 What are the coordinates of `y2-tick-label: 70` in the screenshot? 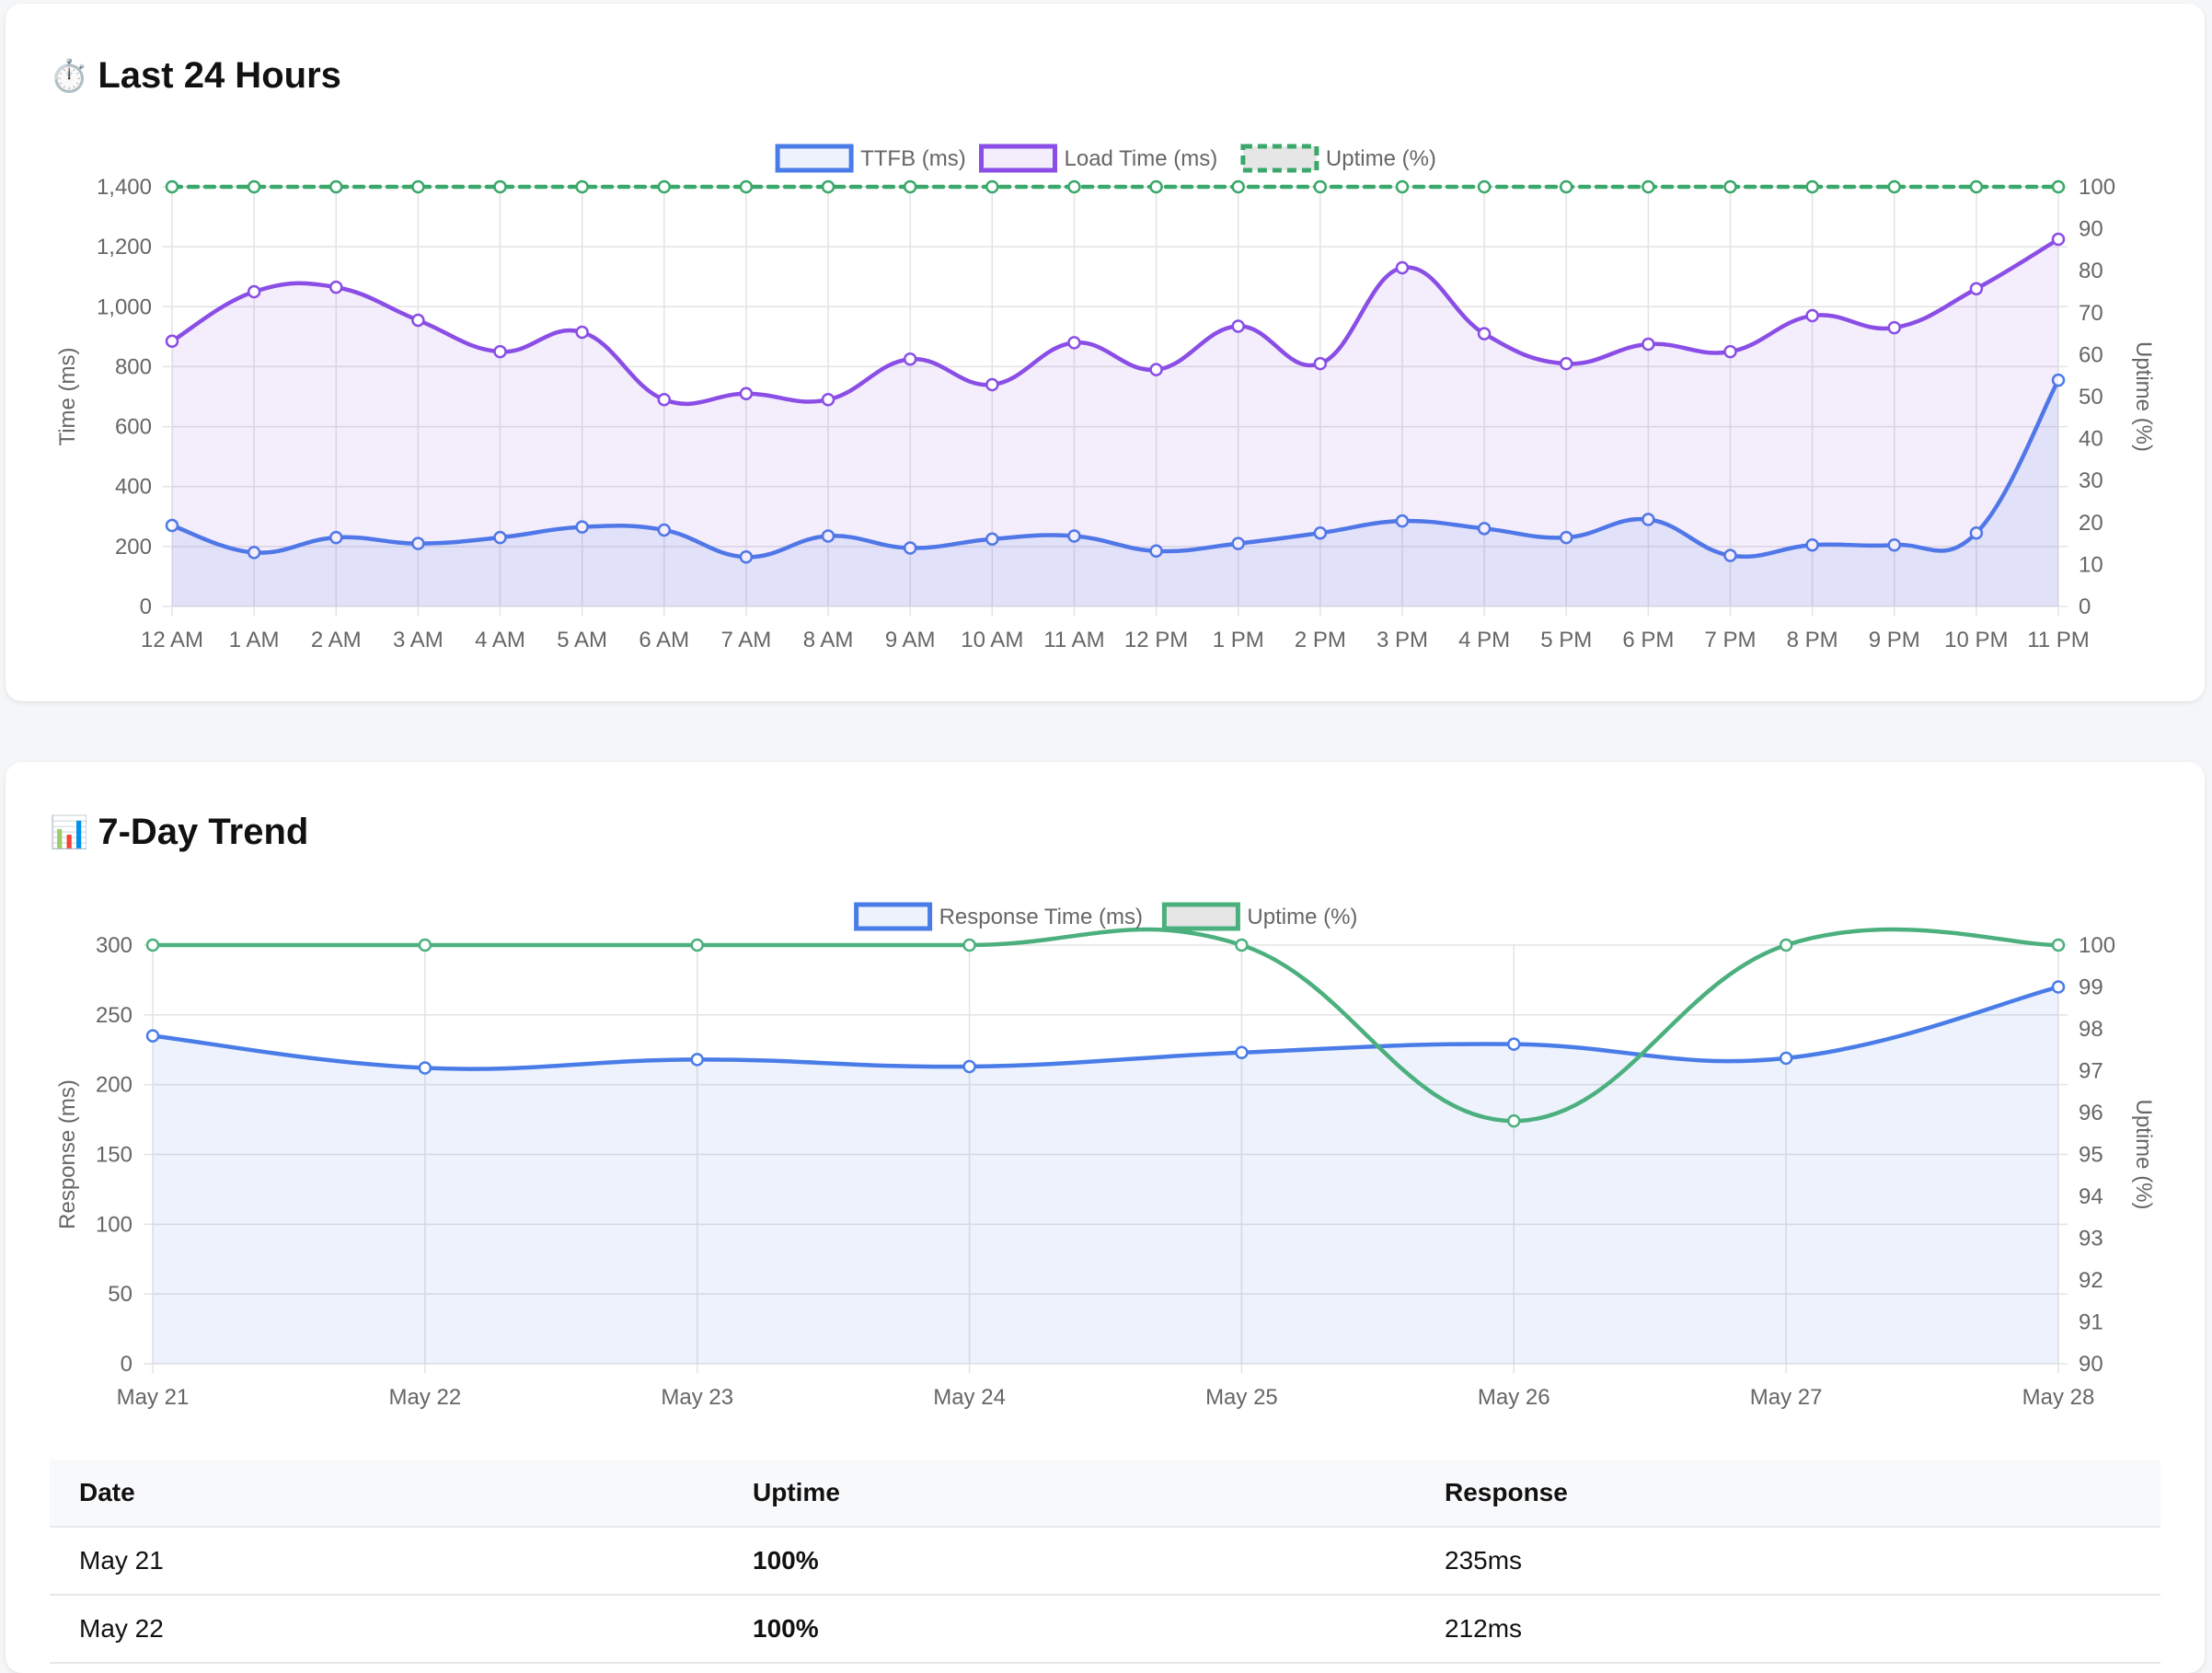 It's located at (2091, 313).